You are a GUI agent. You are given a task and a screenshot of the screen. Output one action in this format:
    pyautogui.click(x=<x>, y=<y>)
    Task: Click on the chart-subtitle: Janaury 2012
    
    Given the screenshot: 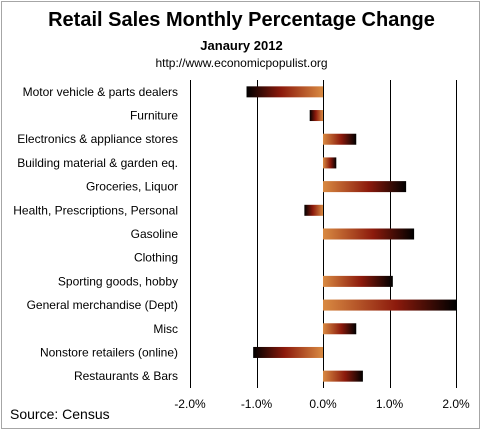 What is the action you would take?
    pyautogui.click(x=241, y=45)
    